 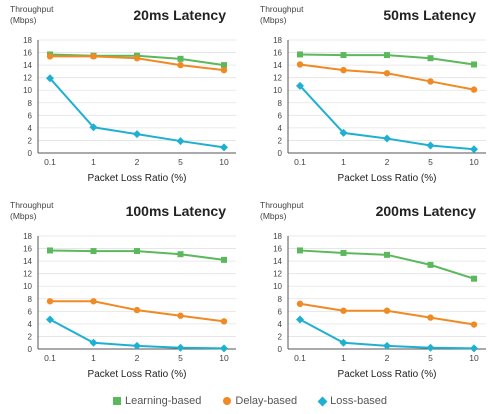 What do you see at coordinates (429, 15) in the screenshot?
I see `chart-title: 50ms Latency` at bounding box center [429, 15].